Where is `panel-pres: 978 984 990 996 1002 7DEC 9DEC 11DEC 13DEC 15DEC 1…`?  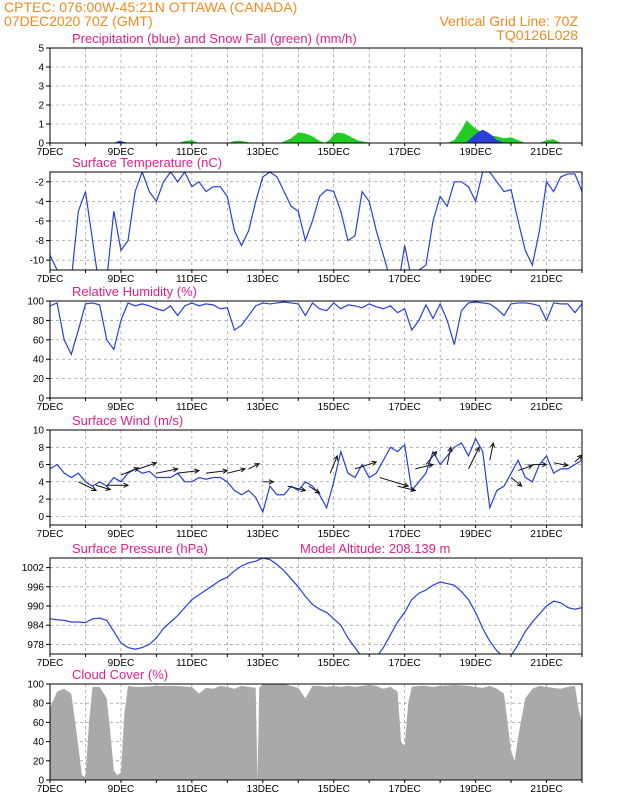 panel-pres: 978 984 990 996 1002 7DEC 9DEC 11DEC 13DEC 15DEC 1… is located at coordinates (302, 605).